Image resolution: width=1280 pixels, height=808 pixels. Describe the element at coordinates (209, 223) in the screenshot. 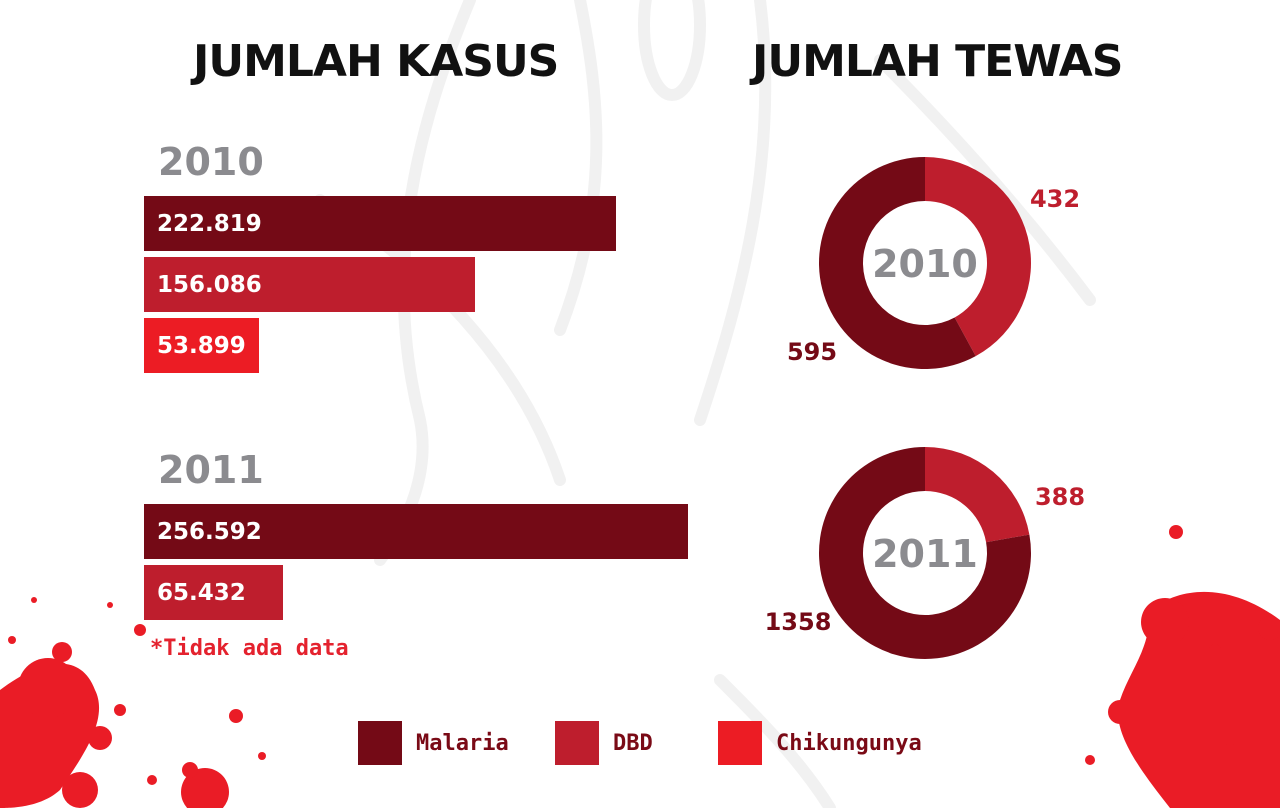

I see `bar-value-label: 222.819` at that location.